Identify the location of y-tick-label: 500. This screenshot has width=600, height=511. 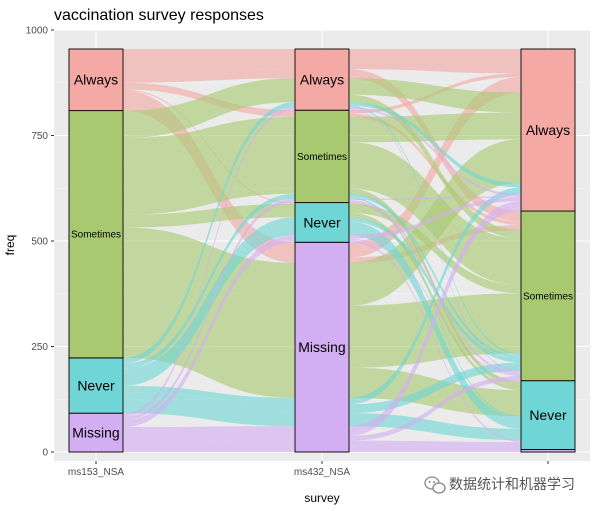
(39, 242).